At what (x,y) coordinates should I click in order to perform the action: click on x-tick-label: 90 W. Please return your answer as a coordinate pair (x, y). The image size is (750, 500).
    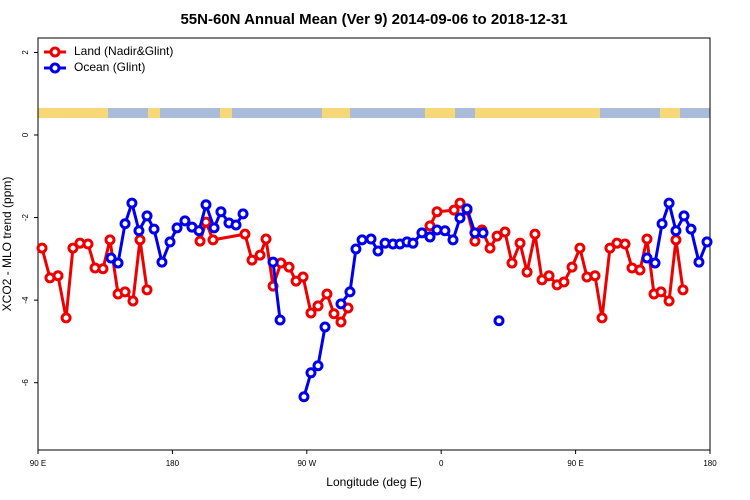
    Looking at the image, I should click on (306, 463).